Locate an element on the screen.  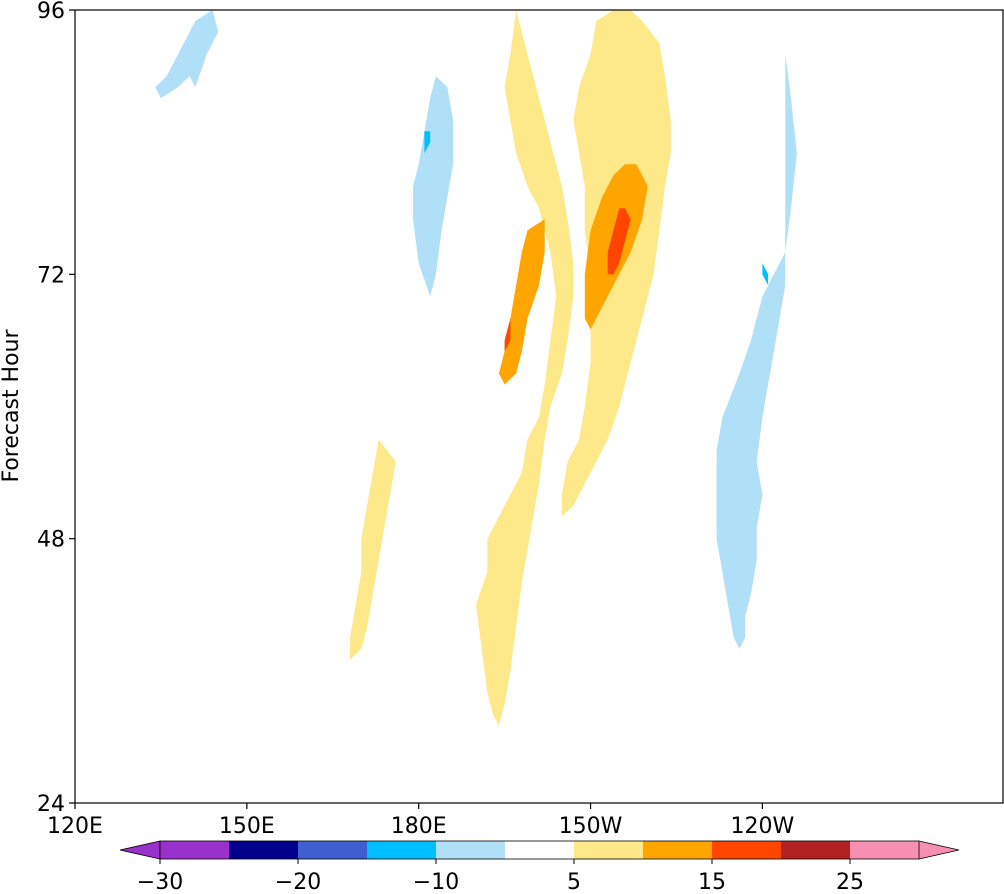
y-tick-label: 48 is located at coordinates (51, 540).